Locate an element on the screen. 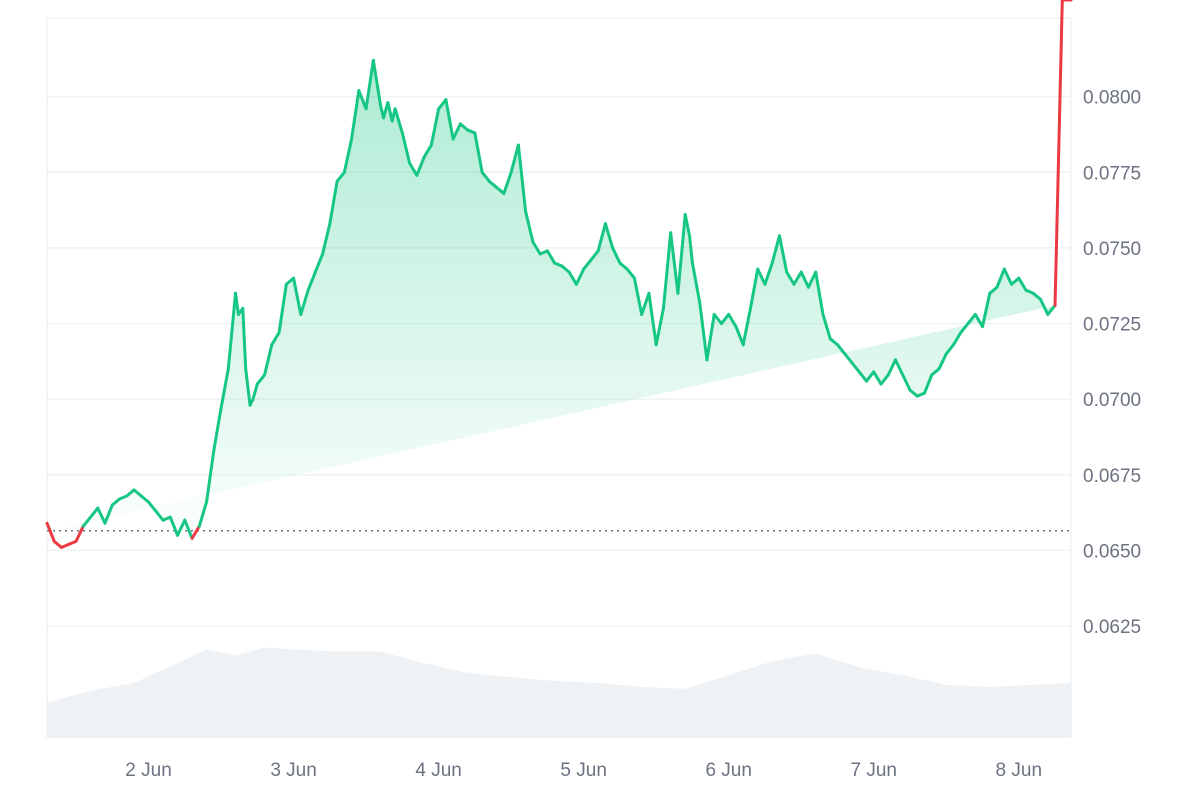  x-tick-label: 7 Jun is located at coordinates (874, 770).